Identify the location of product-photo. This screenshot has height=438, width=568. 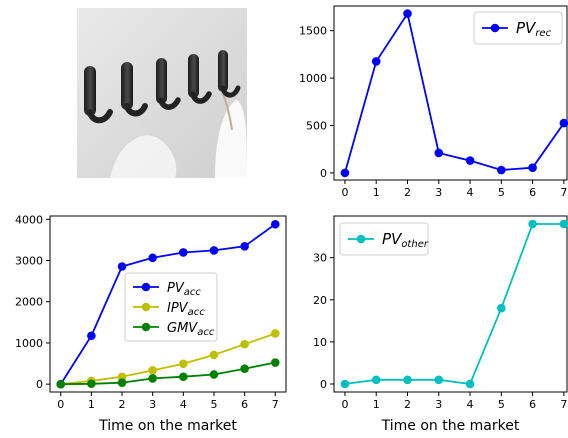
(162, 93).